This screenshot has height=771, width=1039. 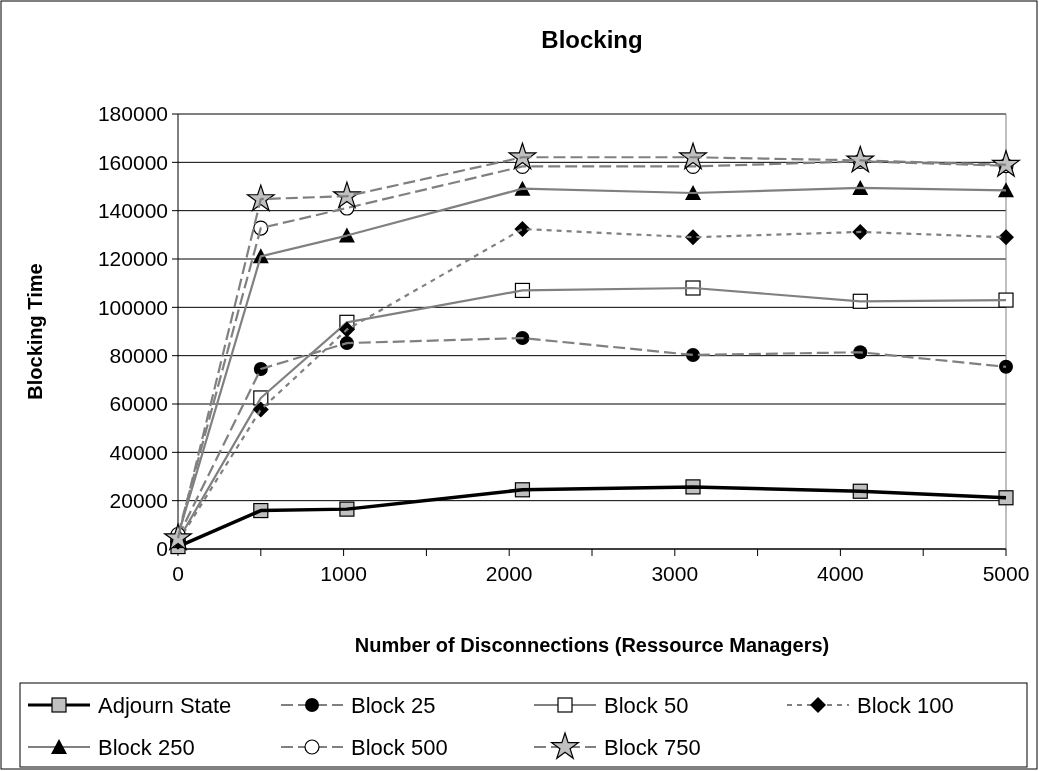 I want to click on chart-title: Blocking, so click(x=592, y=39).